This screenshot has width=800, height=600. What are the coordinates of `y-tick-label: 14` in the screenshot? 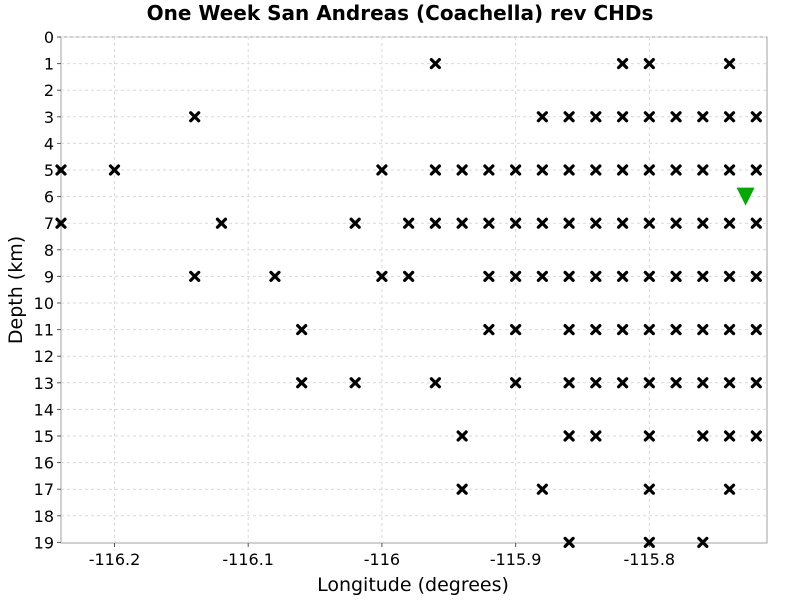 It's located at (44, 409).